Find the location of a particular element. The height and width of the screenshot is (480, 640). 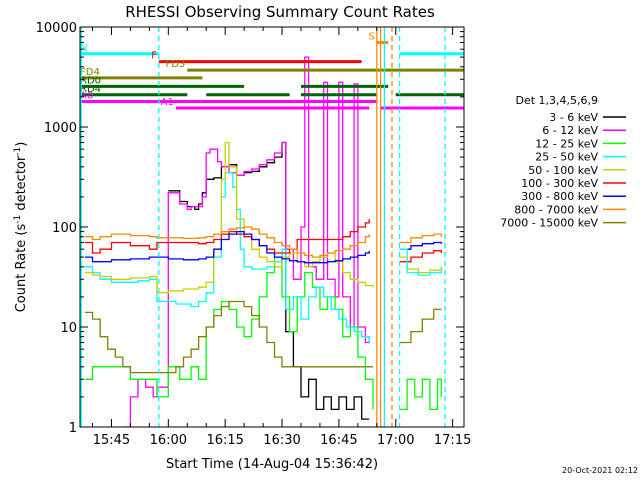

flag-label-FD4: FD4 is located at coordinates (90, 72).